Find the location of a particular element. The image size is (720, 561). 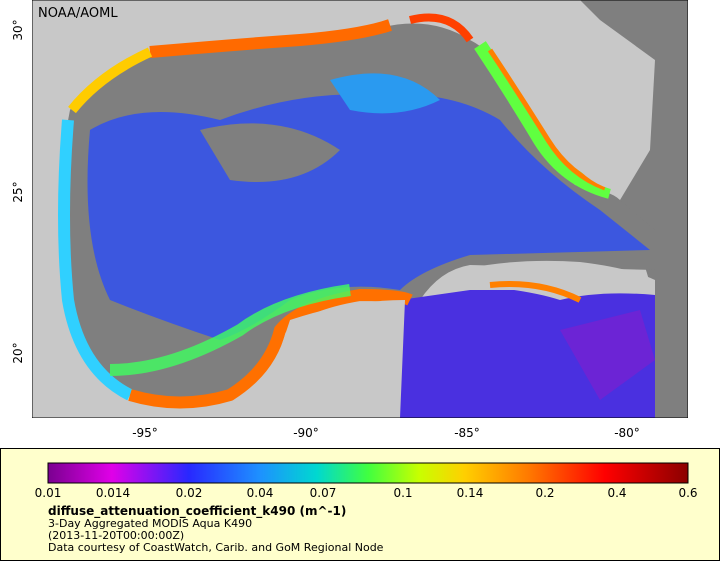

y-tick-label: 25° is located at coordinates (18, 191).